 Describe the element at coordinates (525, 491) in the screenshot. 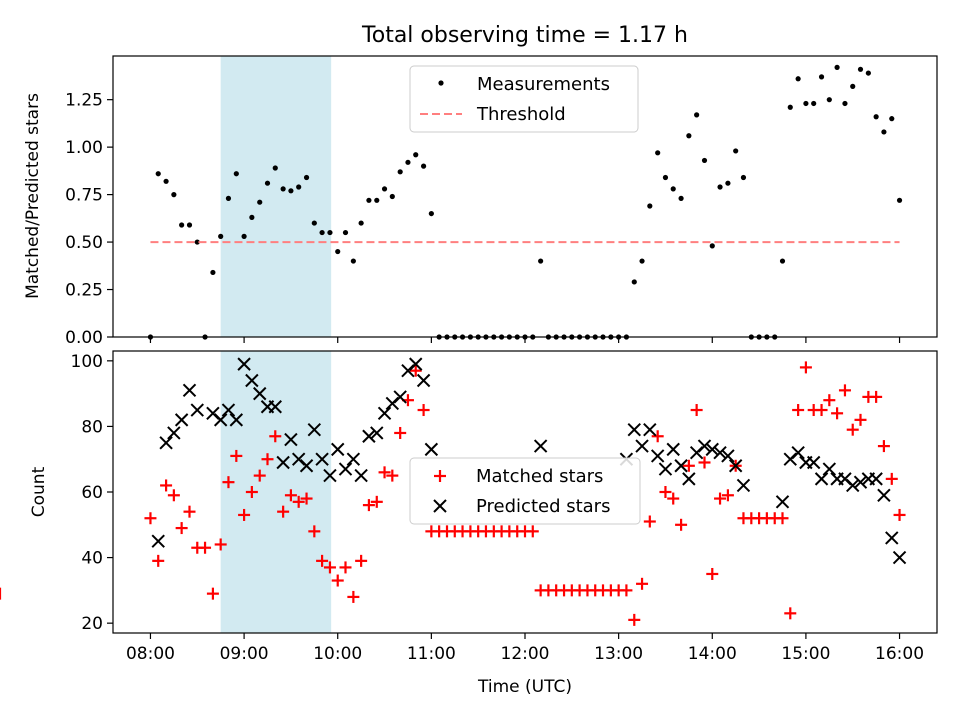

I see `bottom-legend: Matched stars Predicted stars` at that location.